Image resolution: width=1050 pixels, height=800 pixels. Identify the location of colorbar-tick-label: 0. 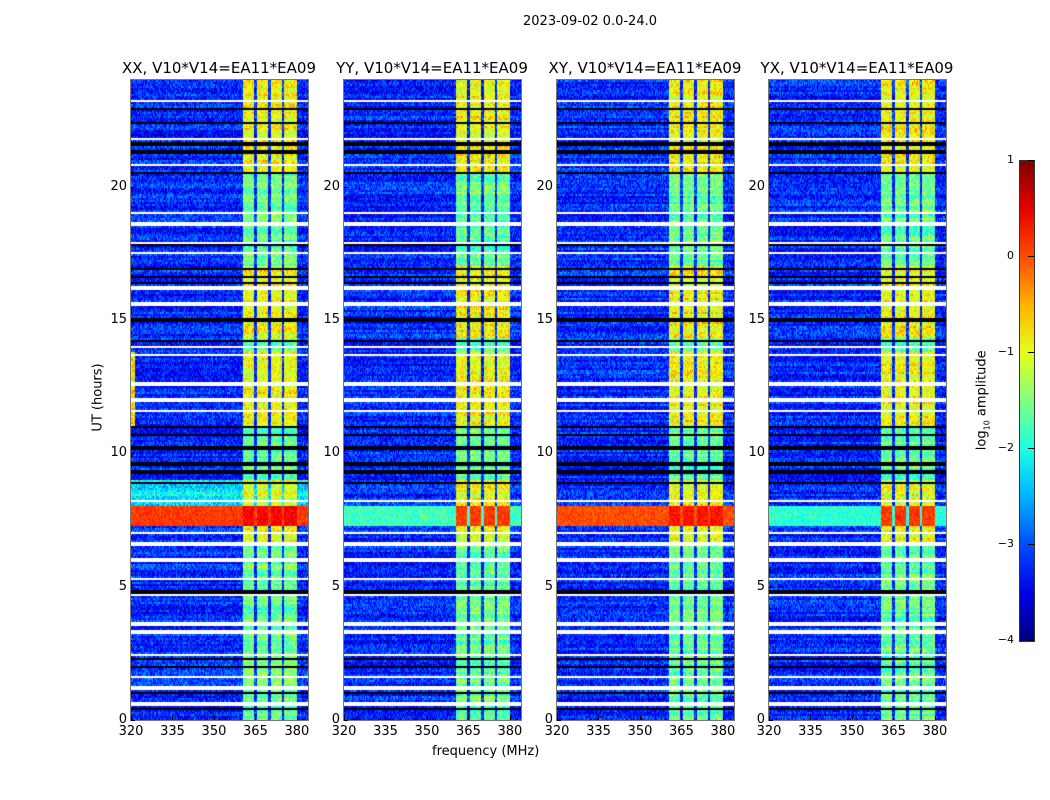
(1010, 255).